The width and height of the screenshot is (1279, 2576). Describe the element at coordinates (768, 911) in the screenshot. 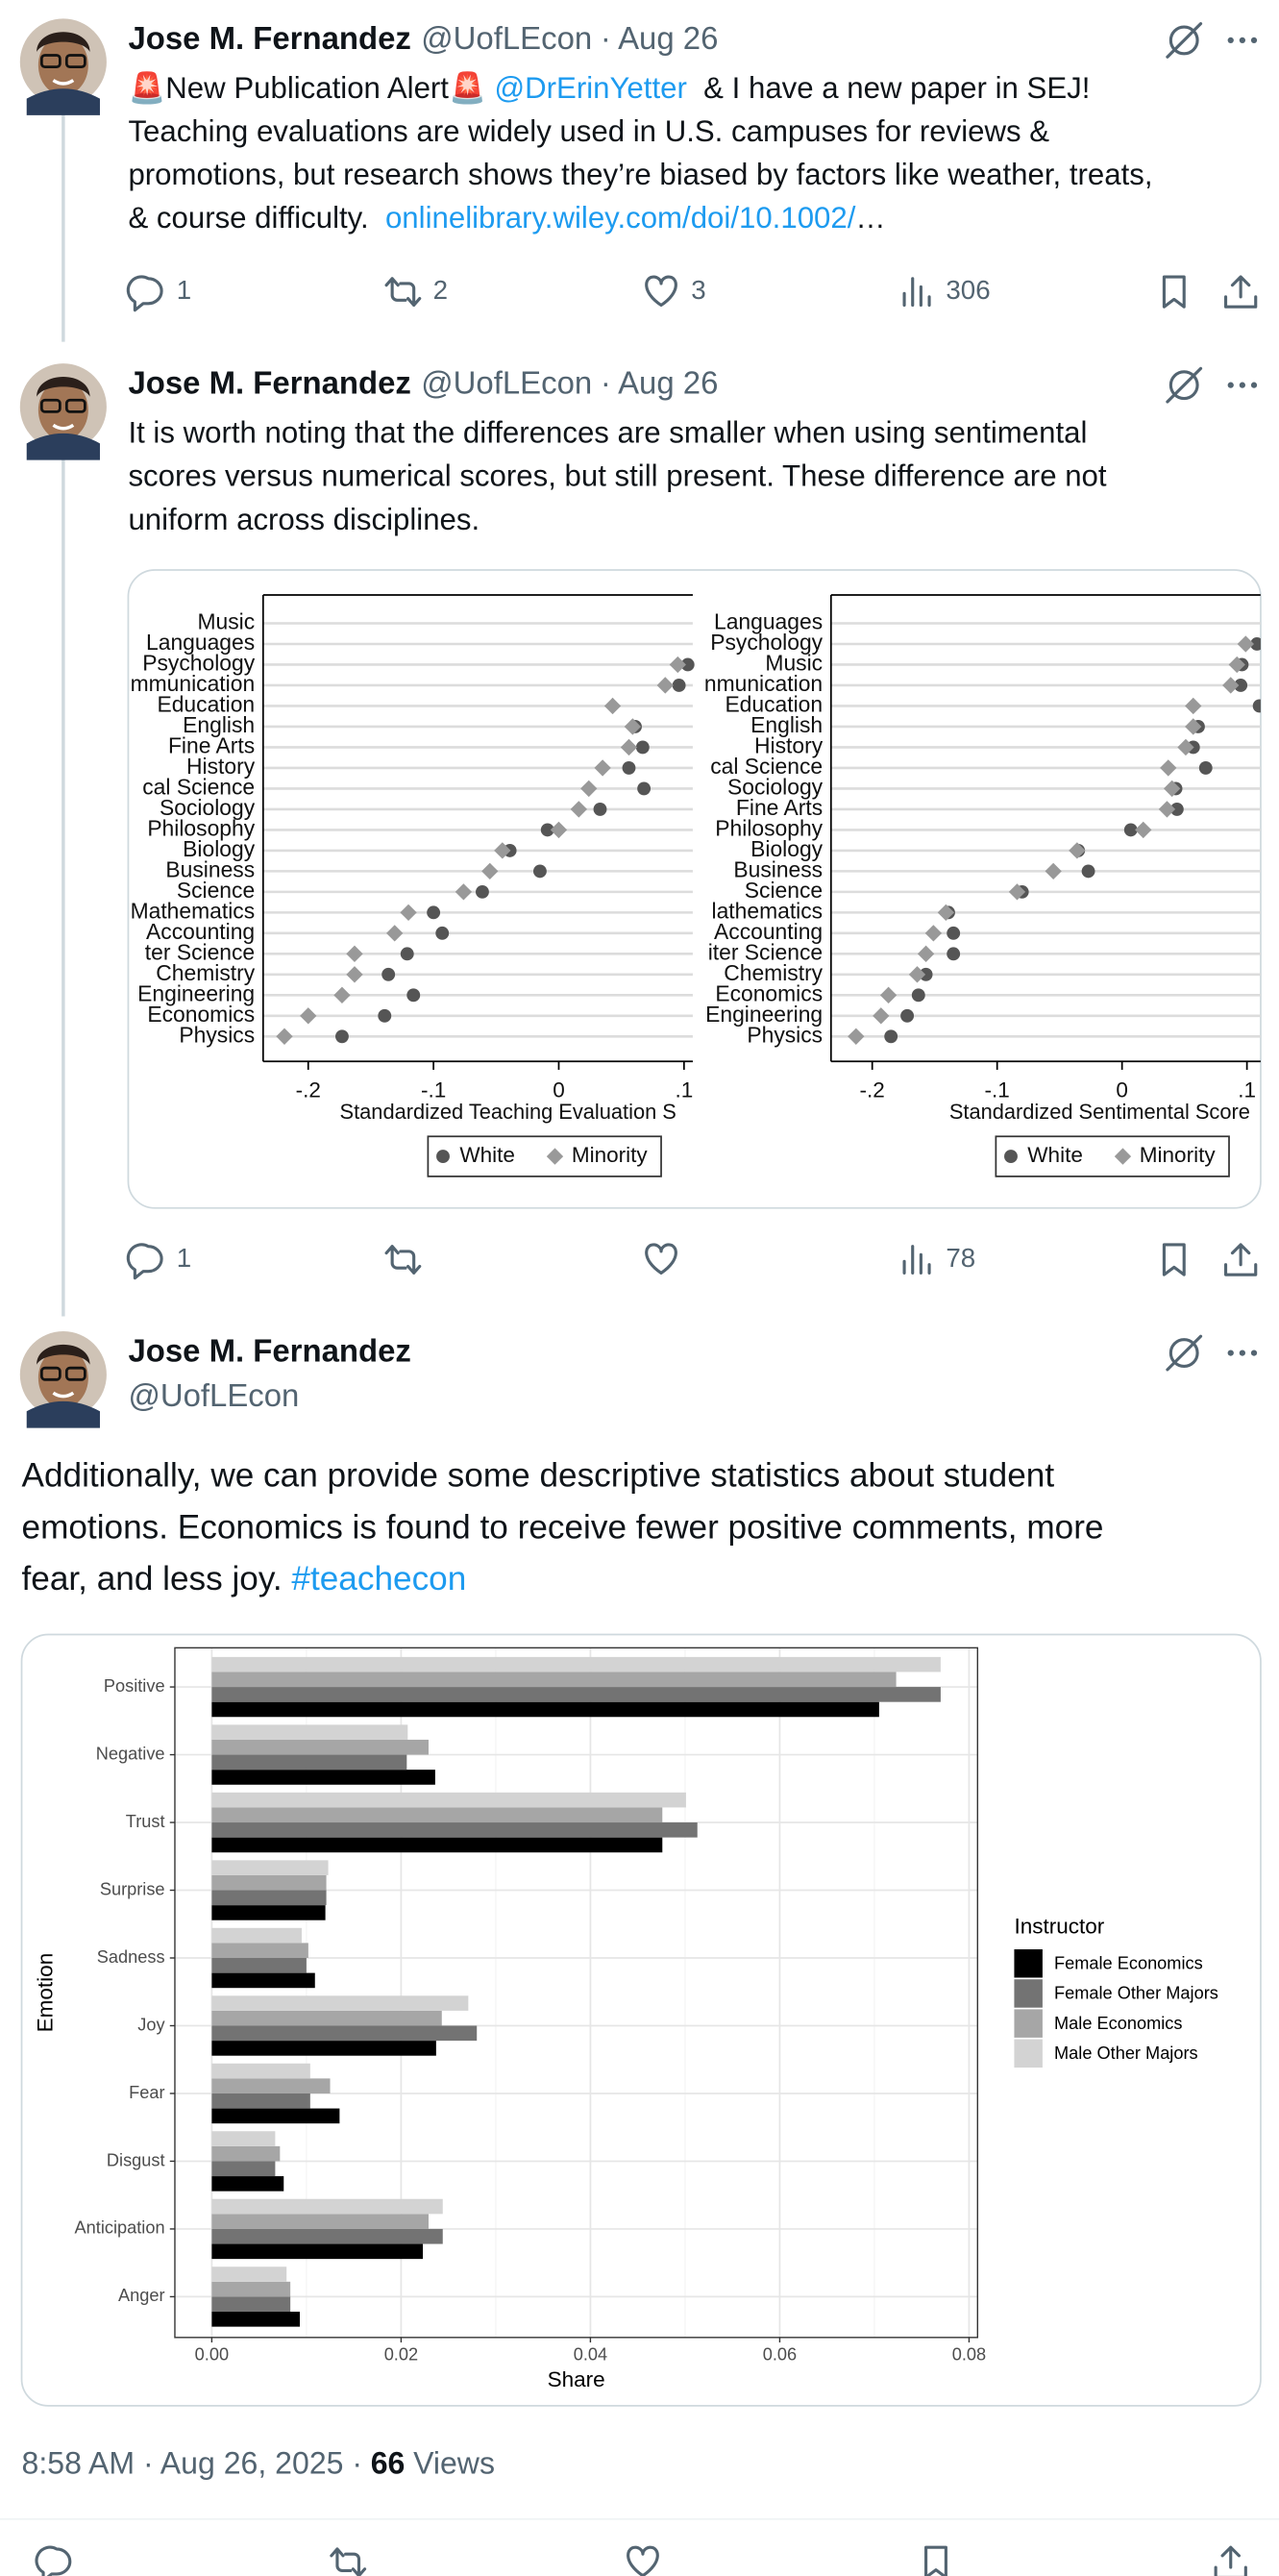

I see `category-label: lathematics` at that location.